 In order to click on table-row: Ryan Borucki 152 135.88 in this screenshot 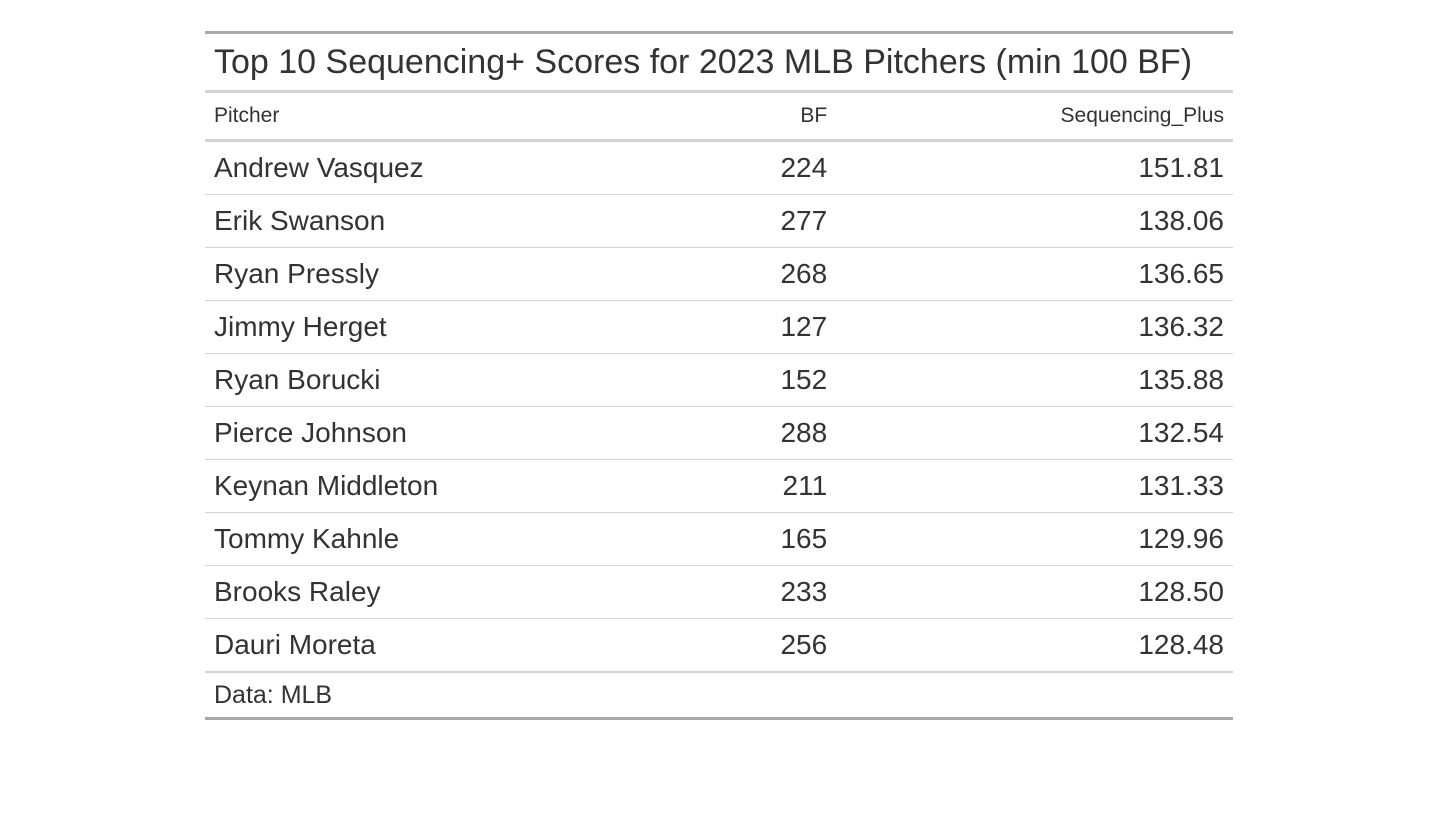, I will do `click(719, 380)`.